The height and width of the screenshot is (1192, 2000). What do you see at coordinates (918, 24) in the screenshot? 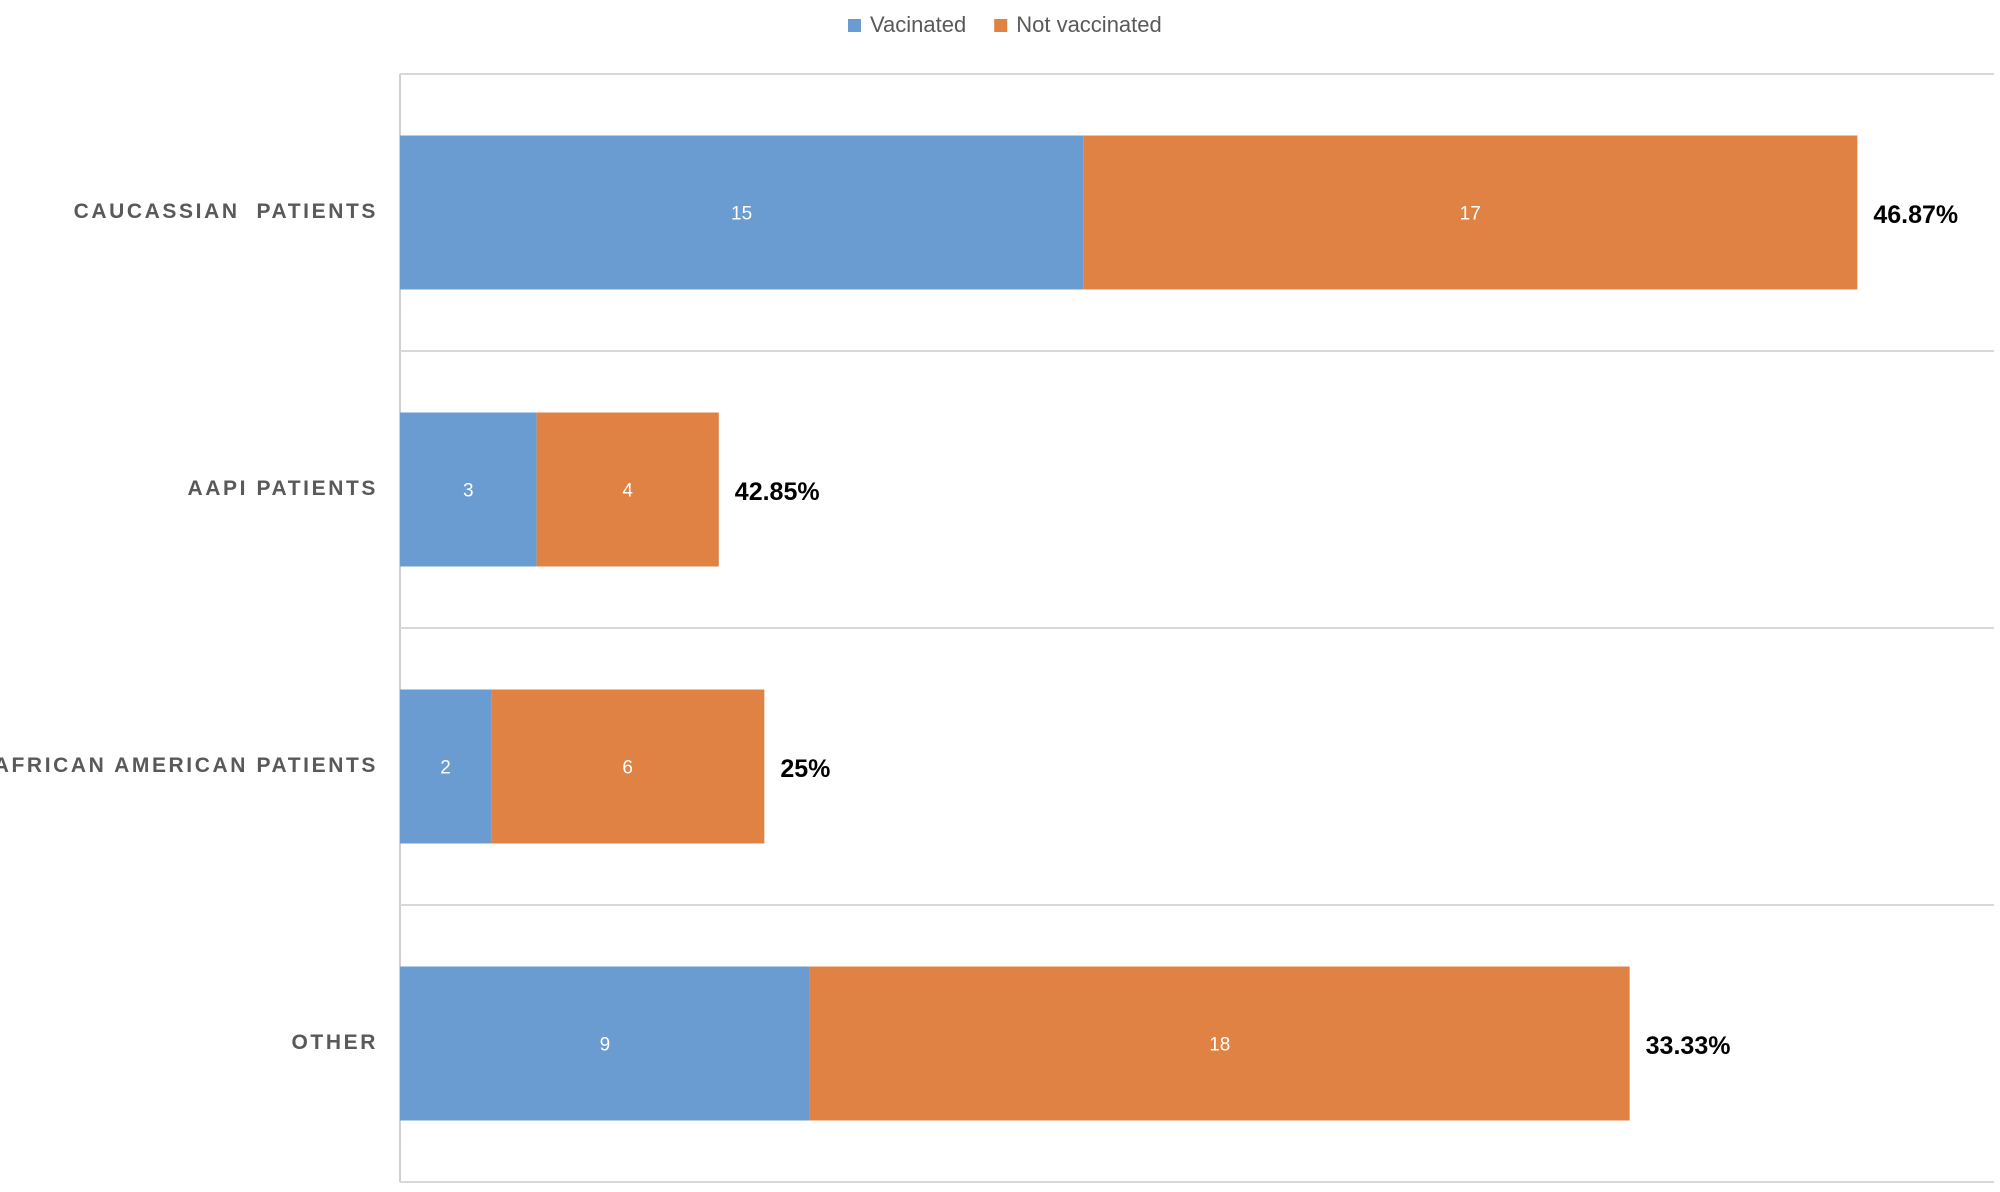
I see `legend-label: Vacinated` at bounding box center [918, 24].